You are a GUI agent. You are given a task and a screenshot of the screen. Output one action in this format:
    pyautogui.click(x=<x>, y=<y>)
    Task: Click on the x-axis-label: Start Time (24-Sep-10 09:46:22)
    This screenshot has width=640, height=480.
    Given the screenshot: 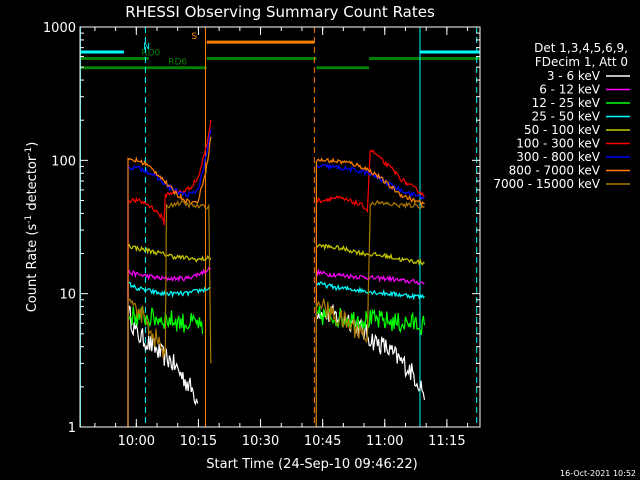 What is the action you would take?
    pyautogui.click(x=311, y=464)
    